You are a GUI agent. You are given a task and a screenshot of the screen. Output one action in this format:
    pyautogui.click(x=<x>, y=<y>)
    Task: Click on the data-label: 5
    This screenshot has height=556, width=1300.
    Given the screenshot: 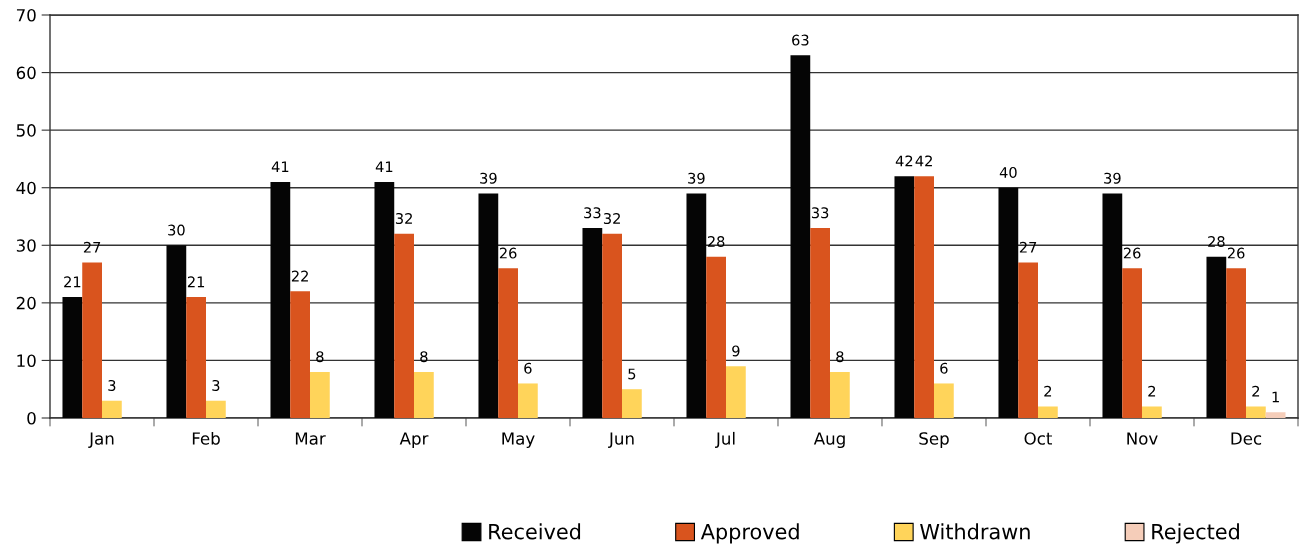 What is the action you would take?
    pyautogui.click(x=632, y=374)
    